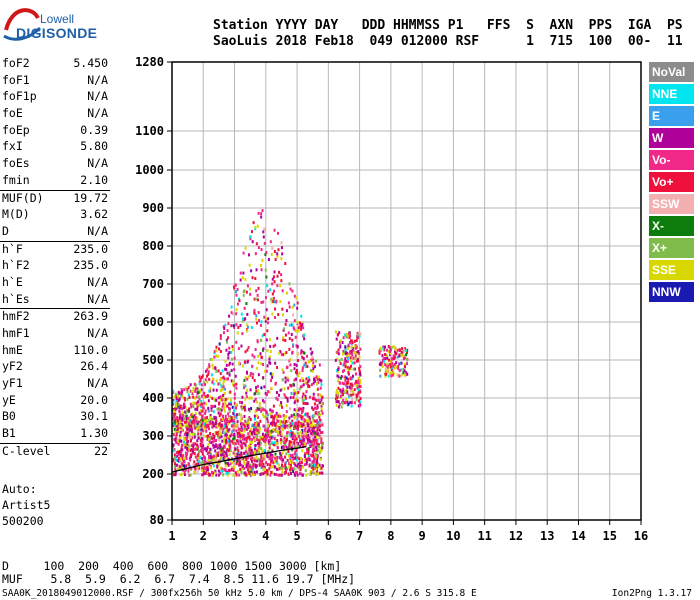  Describe the element at coordinates (328, 536) in the screenshot. I see `x-tick-label: 6` at that location.